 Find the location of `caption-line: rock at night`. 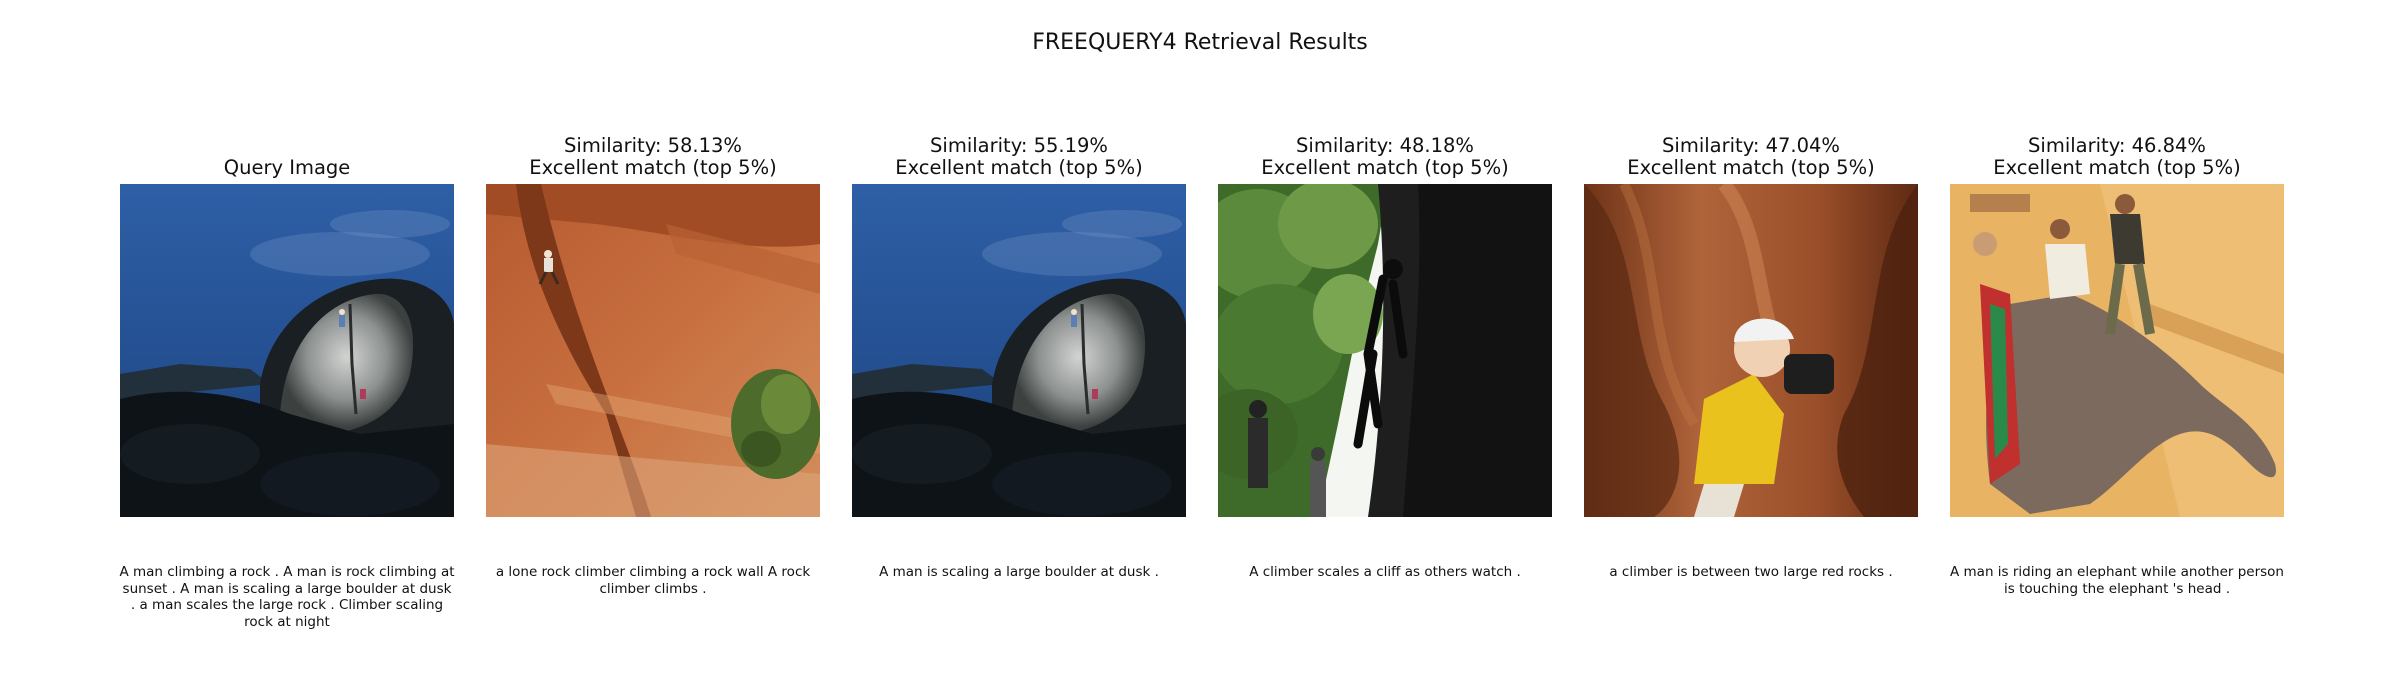

caption-line: rock at night is located at coordinates (287, 621).